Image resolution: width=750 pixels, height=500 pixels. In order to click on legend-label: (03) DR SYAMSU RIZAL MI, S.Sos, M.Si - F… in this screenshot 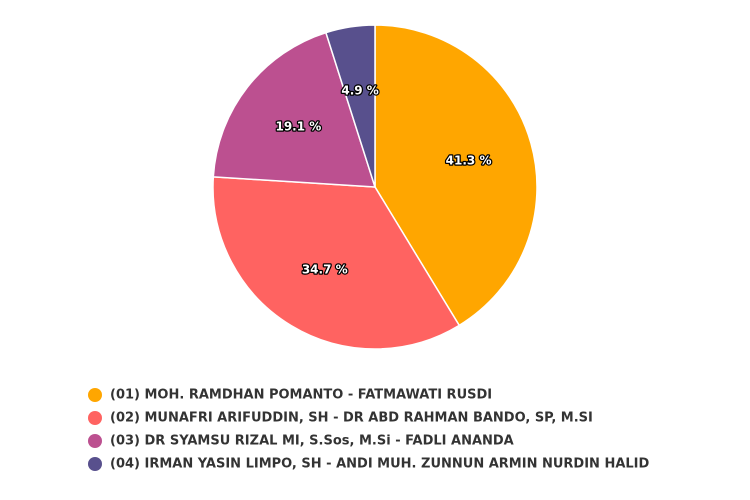, I will do `click(312, 441)`.